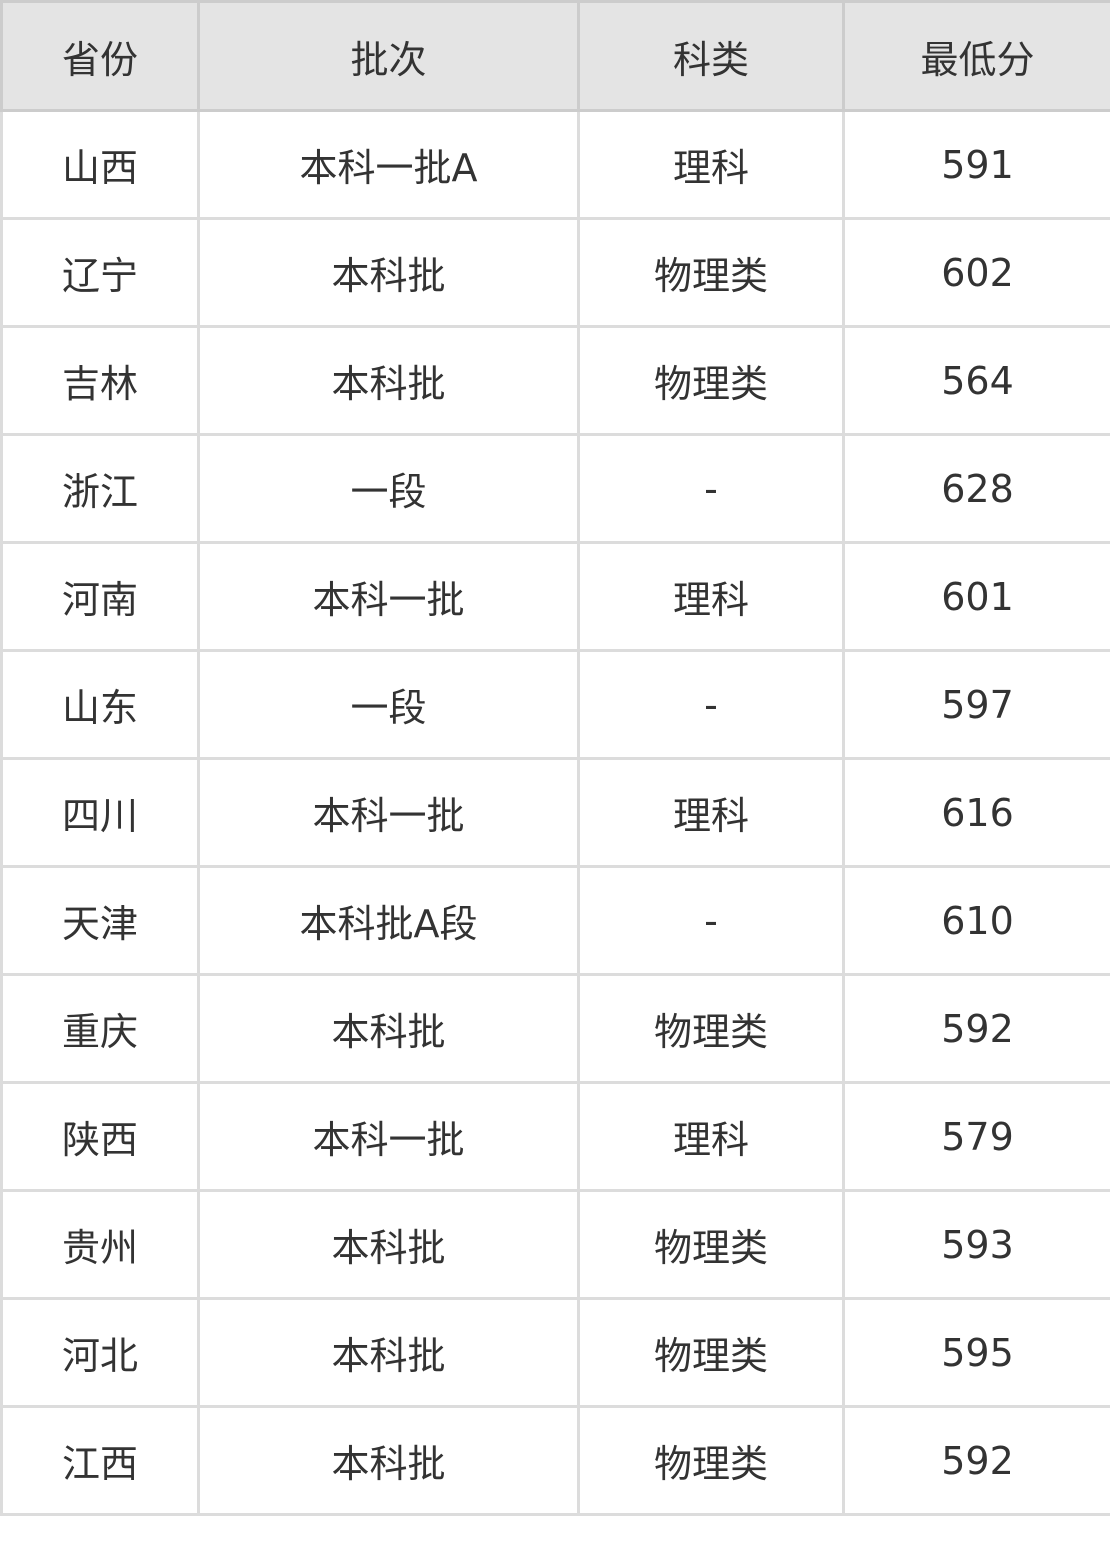  What do you see at coordinates (100, 920) in the screenshot?
I see `cell-province: 天津` at bounding box center [100, 920].